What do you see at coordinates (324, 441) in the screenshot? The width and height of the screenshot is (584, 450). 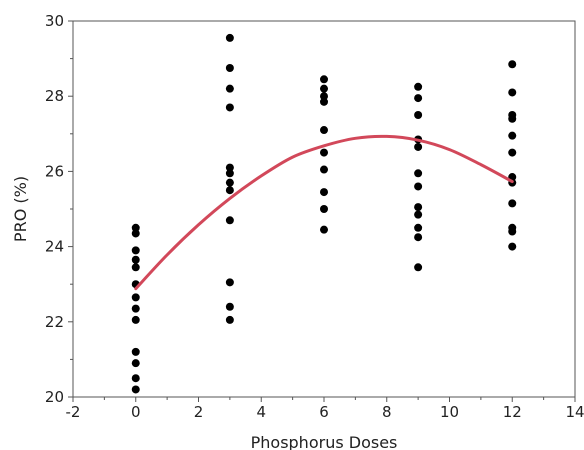 I see `x-axis-title: Phosphorus Doses` at bounding box center [324, 441].